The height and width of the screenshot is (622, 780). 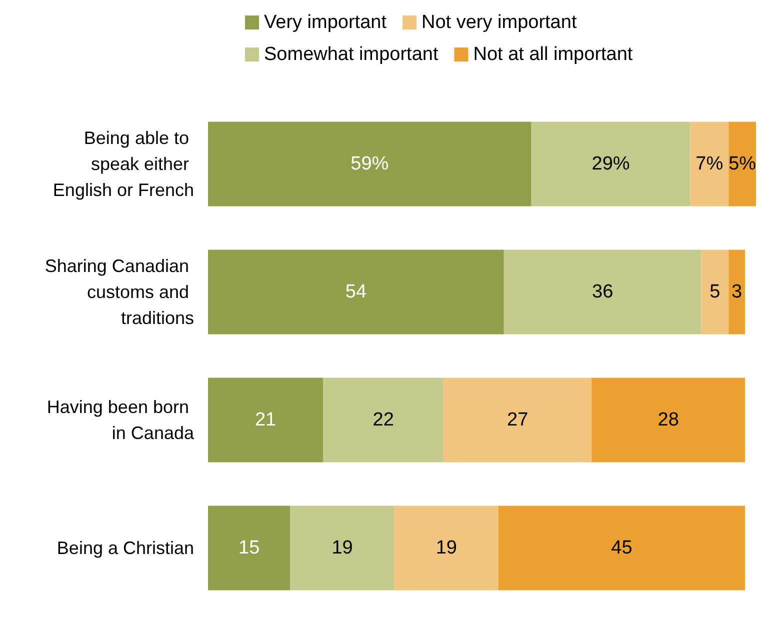 I want to click on legend-label: Not at all important, so click(x=553, y=54).